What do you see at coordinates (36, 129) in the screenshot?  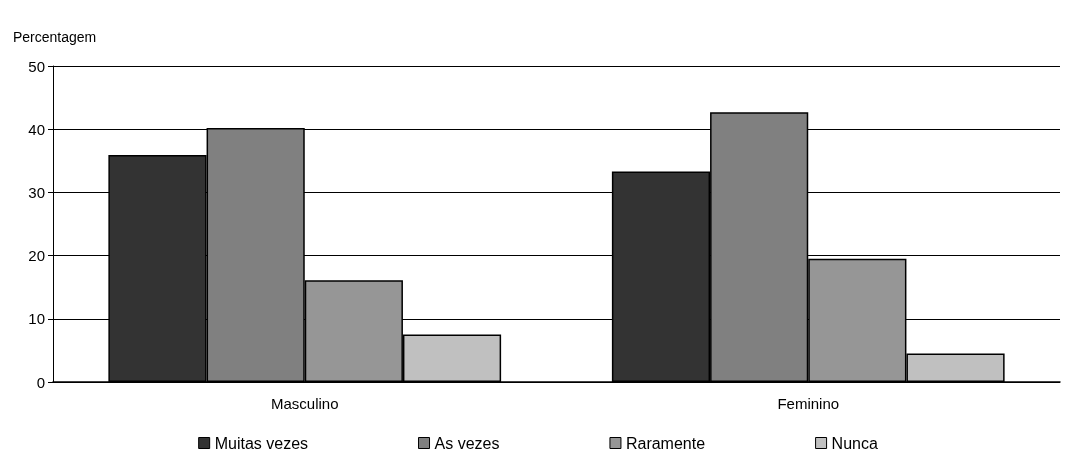 I see `y-tick-label: 40` at bounding box center [36, 129].